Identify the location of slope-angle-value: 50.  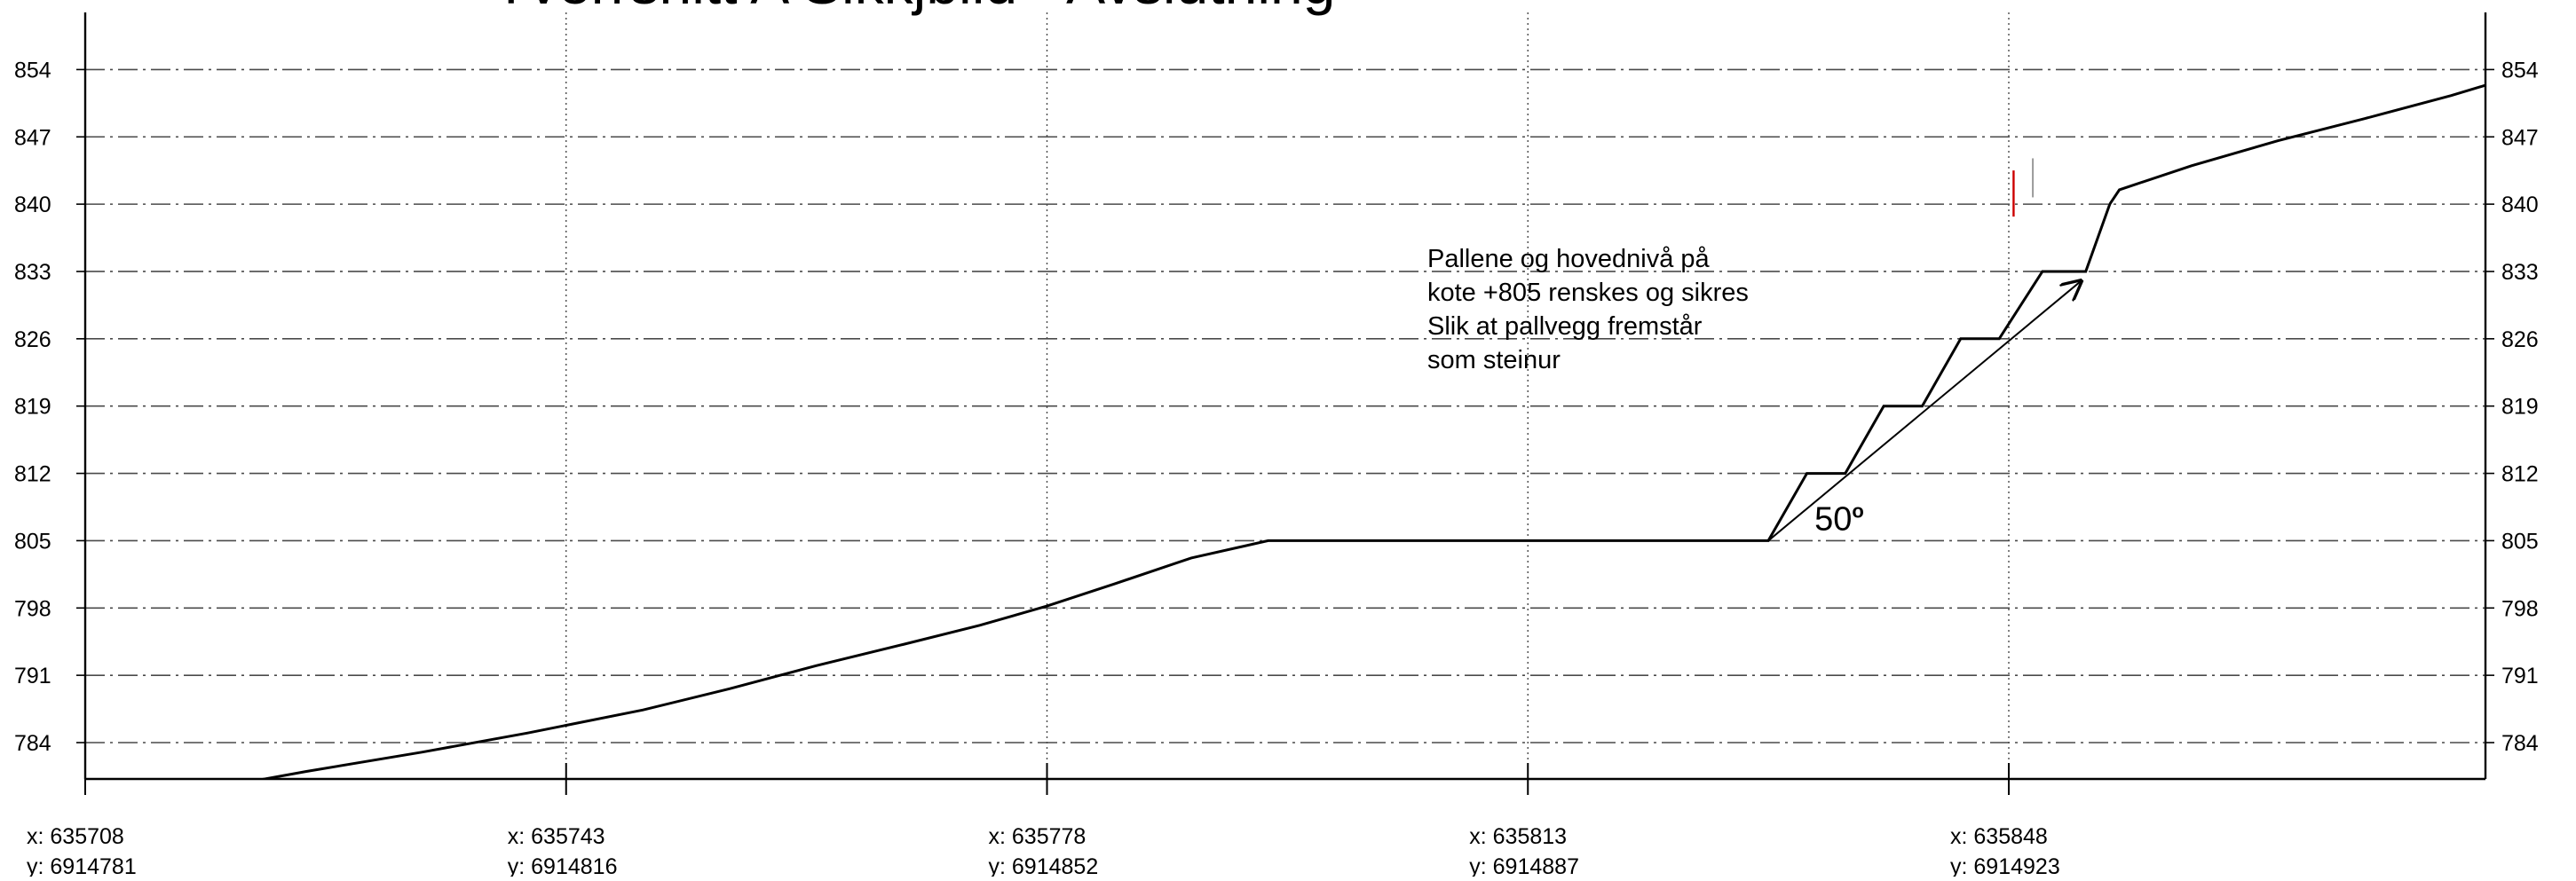
(1833, 519).